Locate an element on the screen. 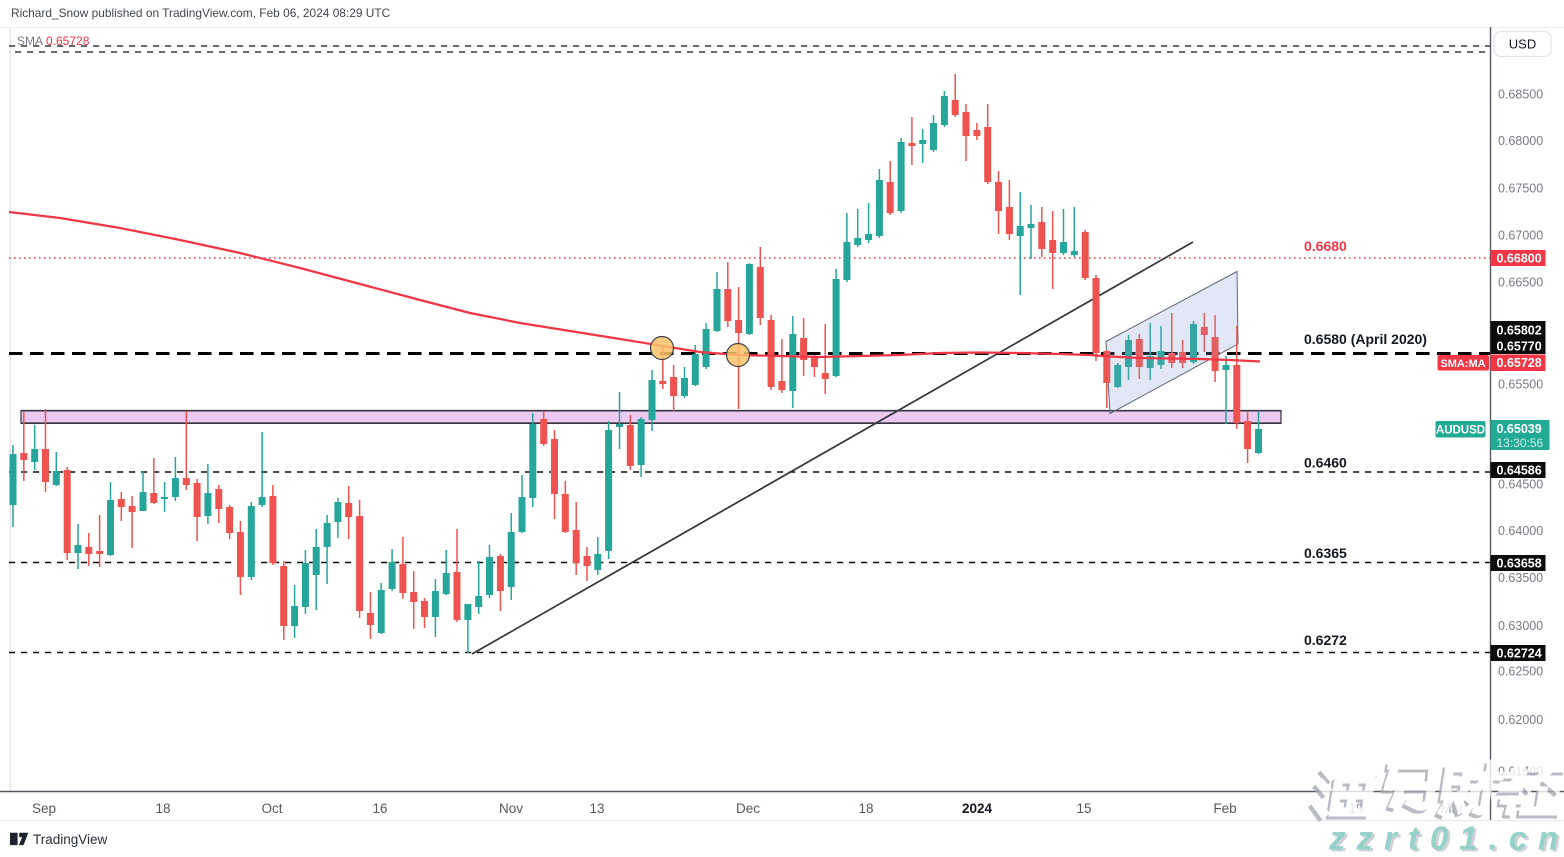 The image size is (1564, 857). svg-text: 15 is located at coordinates (1083, 808).